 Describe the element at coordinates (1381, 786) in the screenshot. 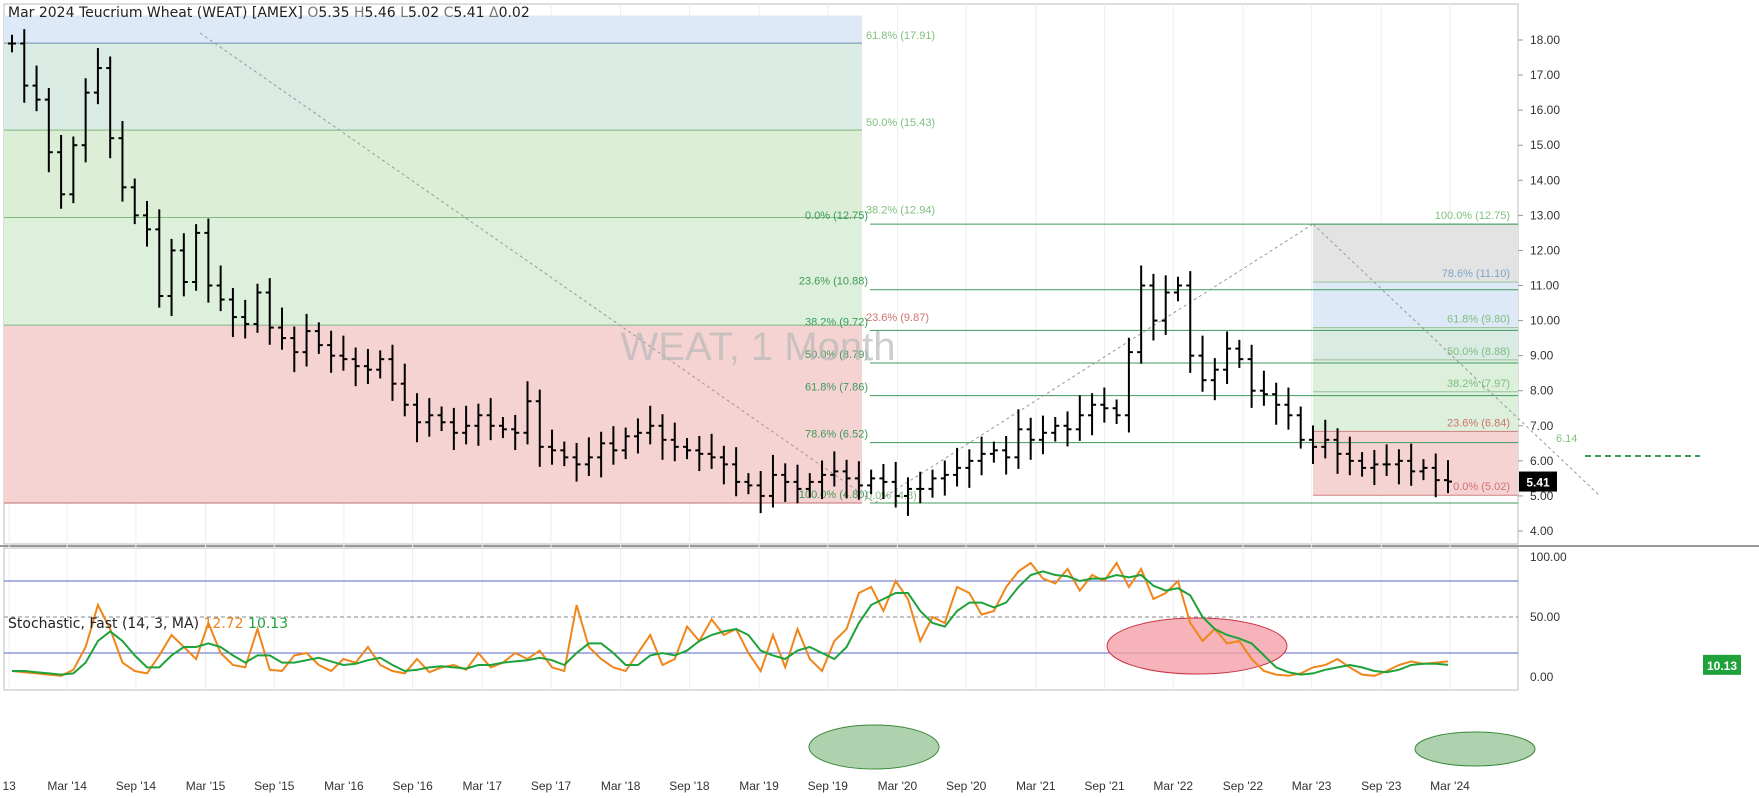

I see `x-tick-label: Sep '23` at that location.